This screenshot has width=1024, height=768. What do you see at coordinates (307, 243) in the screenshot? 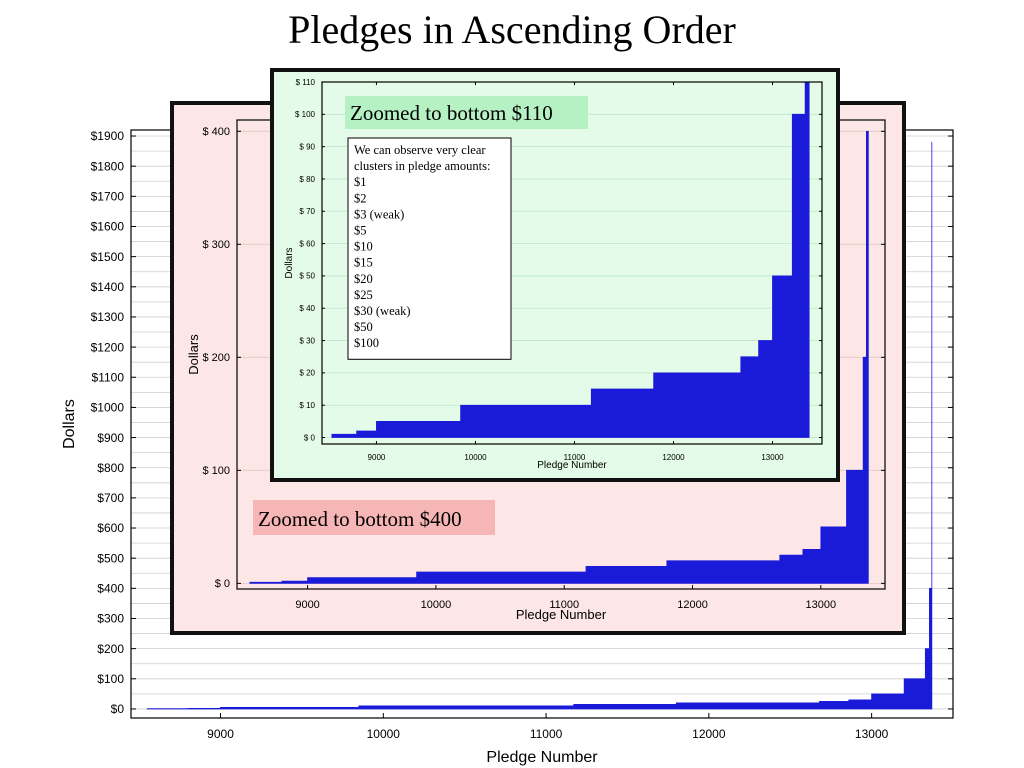
I see `y-tick-label: $ 60` at bounding box center [307, 243].